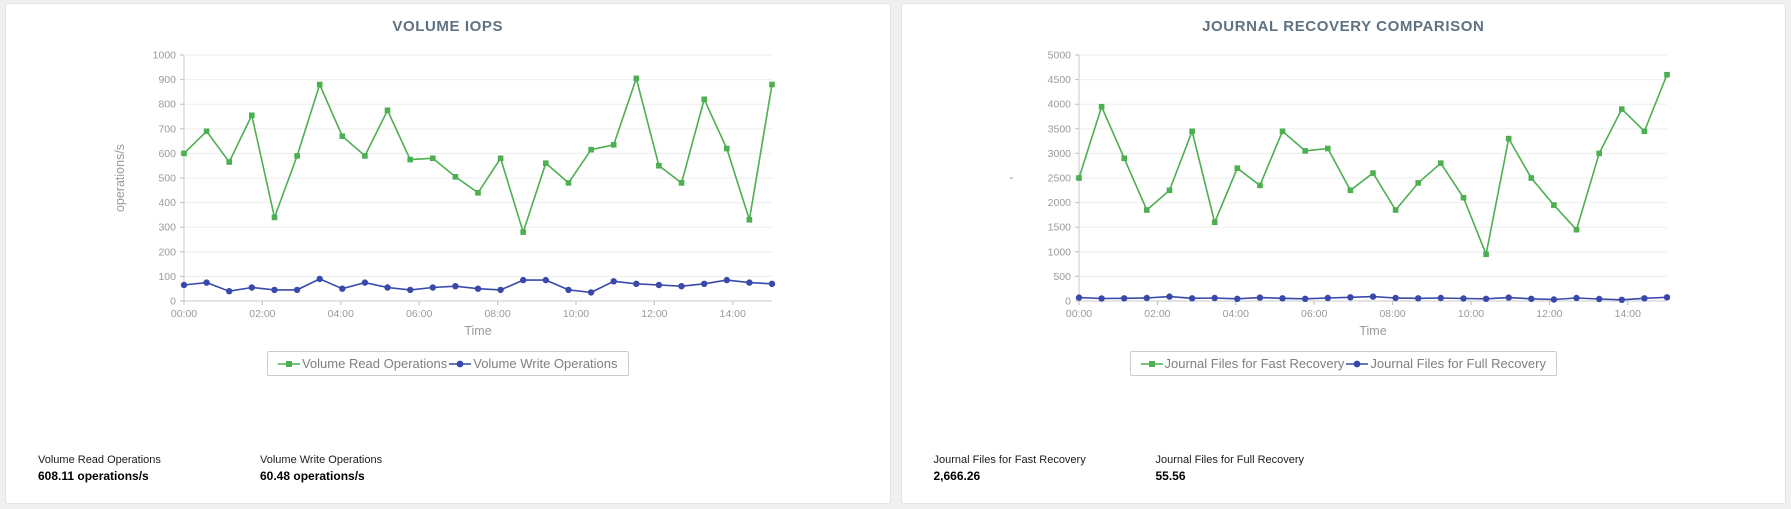 The width and height of the screenshot is (1791, 509). I want to click on stat-value: 60.48 operations/s, so click(312, 476).